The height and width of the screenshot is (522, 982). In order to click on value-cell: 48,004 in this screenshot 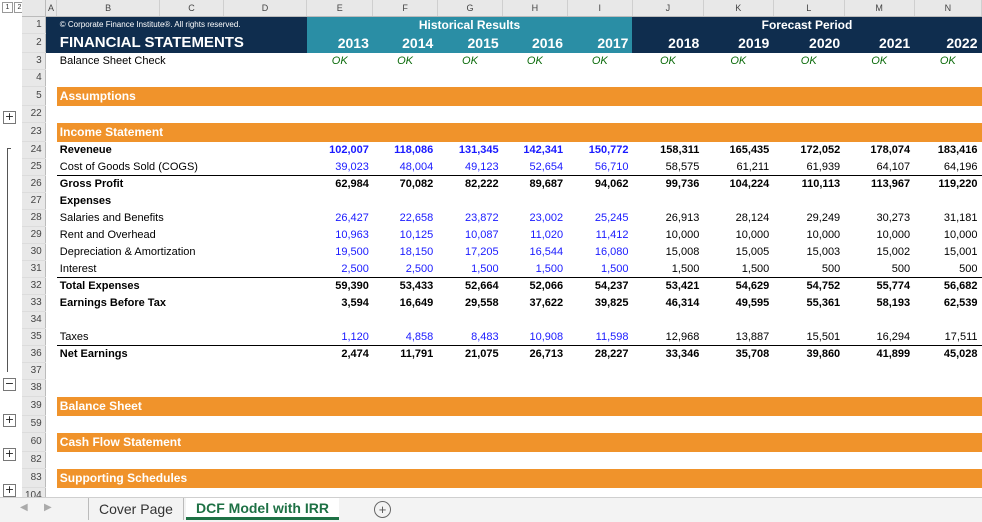, I will do `click(405, 167)`.